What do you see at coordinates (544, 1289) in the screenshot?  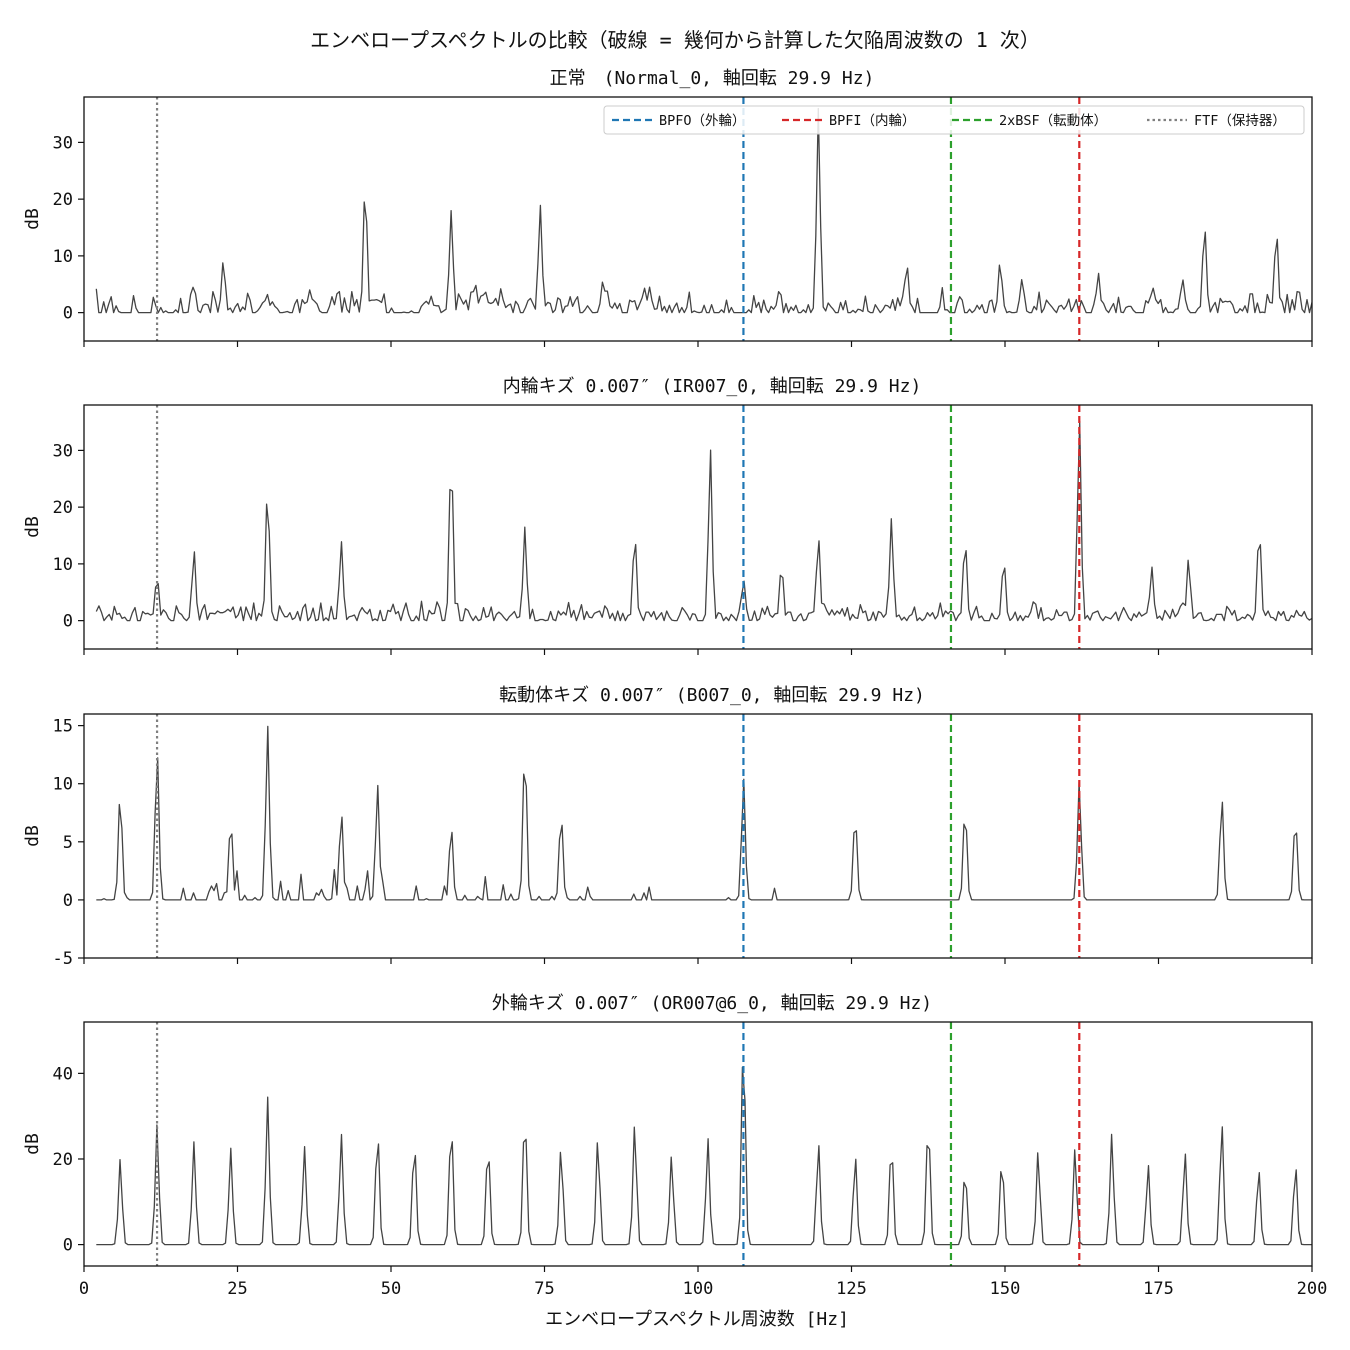 I see `x-tick-label: 75` at bounding box center [544, 1289].